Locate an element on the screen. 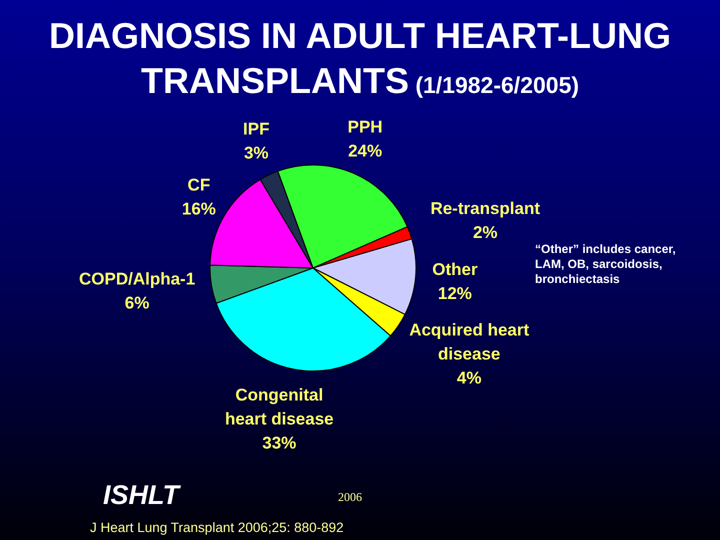 The image size is (720, 540). chart-title: DIAGNOSIS IN ADULT HEART-LUNG TRANSPLANTS (1/1982-6/2005) is located at coordinates (360, 58).